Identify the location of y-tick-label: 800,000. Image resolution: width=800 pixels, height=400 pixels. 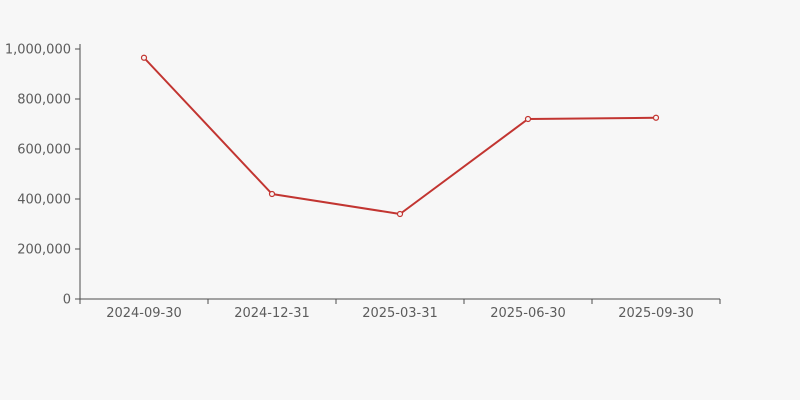
(44, 100).